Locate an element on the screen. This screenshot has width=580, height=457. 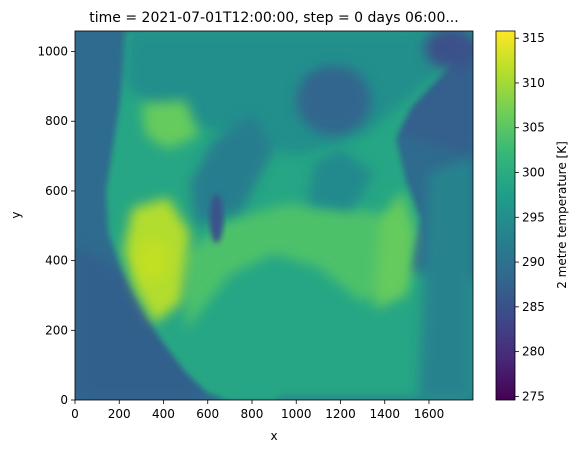
east-coast-warm-region is located at coordinates (394, 250).